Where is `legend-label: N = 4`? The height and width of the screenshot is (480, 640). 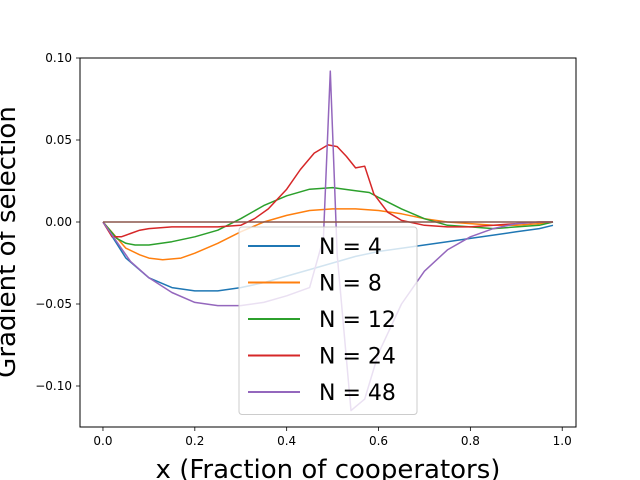 legend-label: N = 4 is located at coordinates (350, 247).